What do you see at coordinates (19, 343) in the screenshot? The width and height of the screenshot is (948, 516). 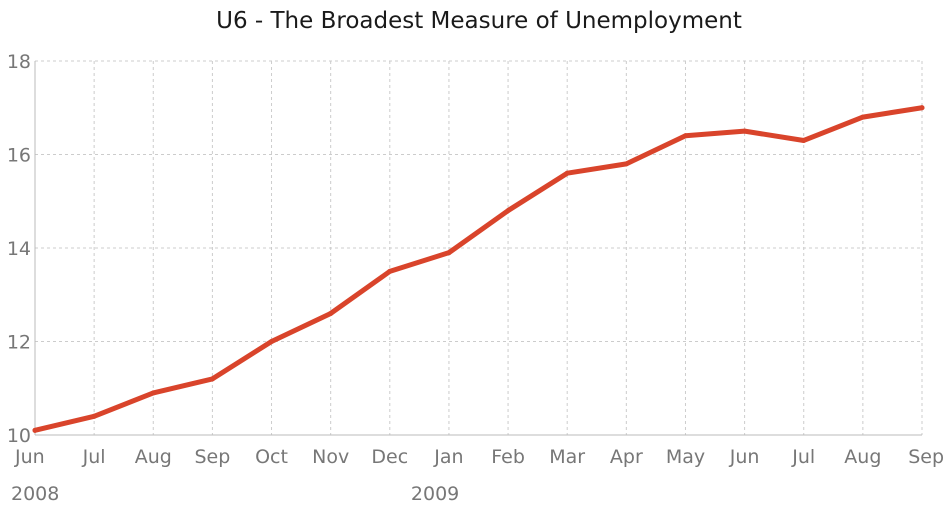 I see `y-tick-label: 12` at bounding box center [19, 343].